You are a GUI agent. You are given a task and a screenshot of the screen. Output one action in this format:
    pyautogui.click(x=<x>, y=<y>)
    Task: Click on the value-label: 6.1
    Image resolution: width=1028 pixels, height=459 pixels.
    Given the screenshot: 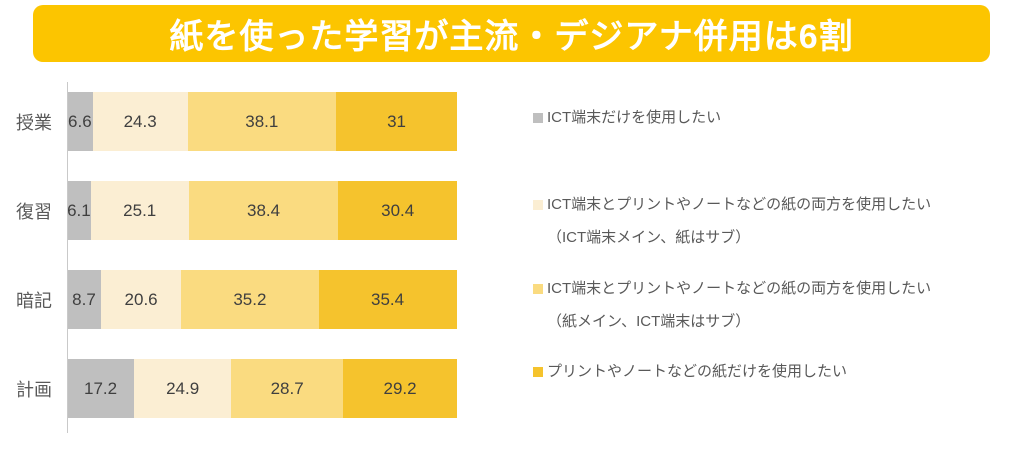 What is the action you would take?
    pyautogui.click(x=79, y=210)
    